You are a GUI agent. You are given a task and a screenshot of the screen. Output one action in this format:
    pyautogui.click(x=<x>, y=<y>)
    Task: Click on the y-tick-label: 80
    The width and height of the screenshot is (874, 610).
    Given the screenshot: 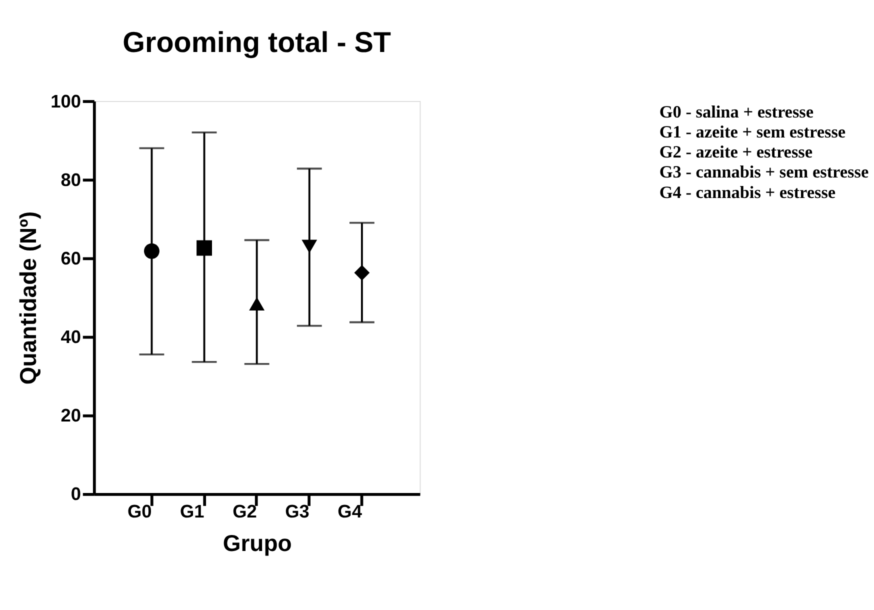 What is the action you would take?
    pyautogui.click(x=70, y=180)
    